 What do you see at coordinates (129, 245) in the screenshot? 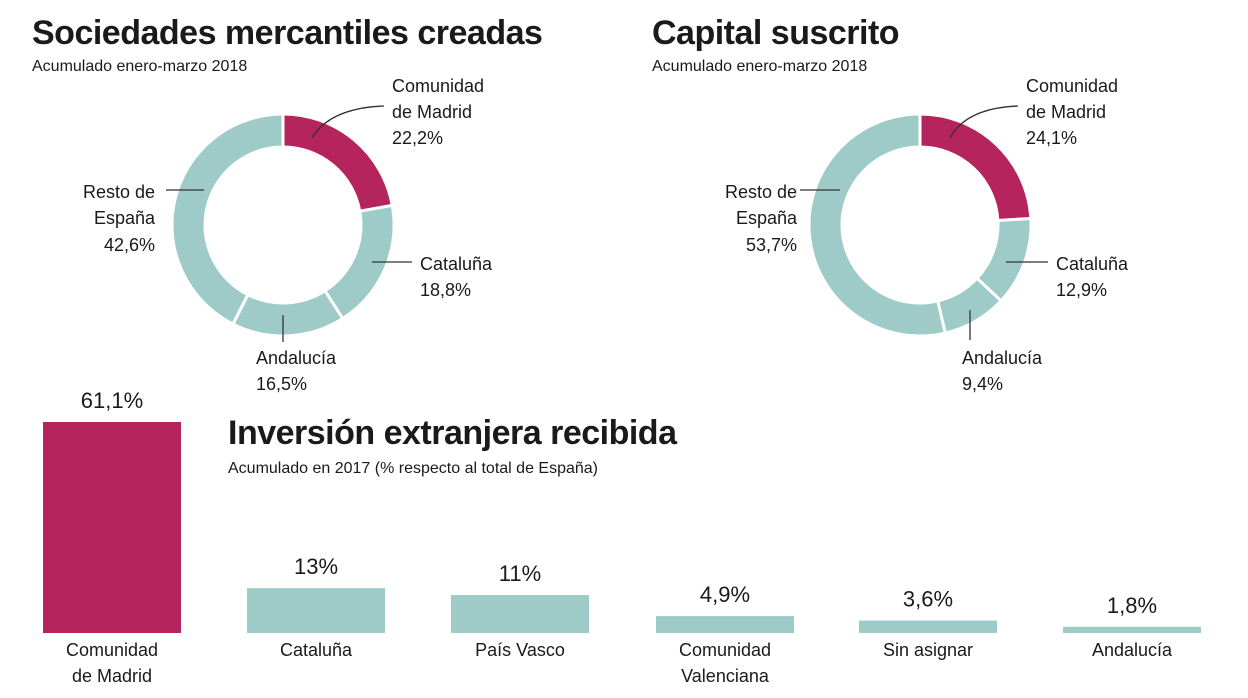
I see `donut1-value-3: 42,6%` at bounding box center [129, 245].